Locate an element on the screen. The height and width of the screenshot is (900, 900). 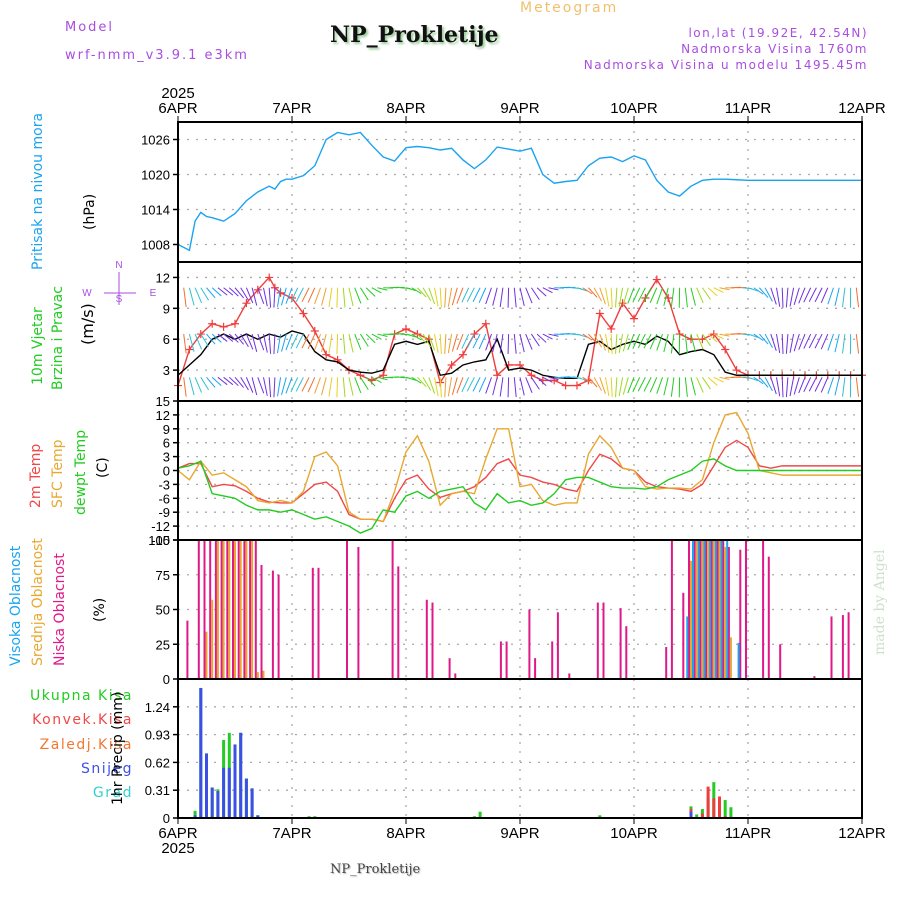
xtick-label-bottom: 7APR is located at coordinates (291, 833).